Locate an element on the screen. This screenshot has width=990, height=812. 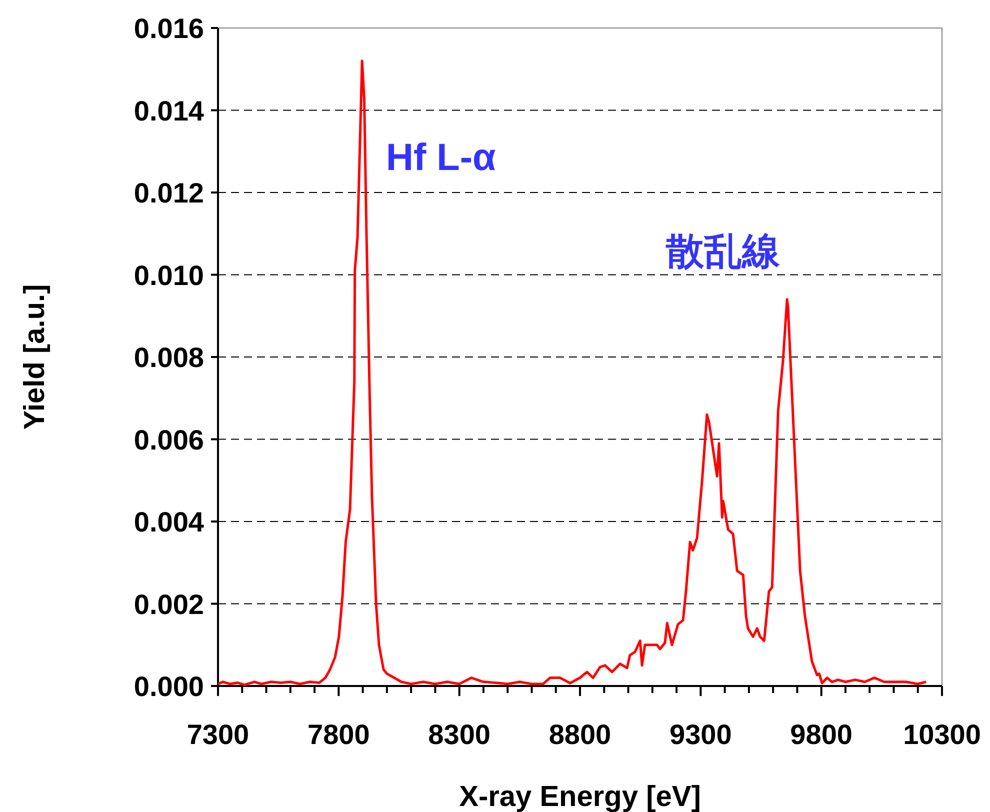
y-tick-label: 0.014 is located at coordinates (169, 110).